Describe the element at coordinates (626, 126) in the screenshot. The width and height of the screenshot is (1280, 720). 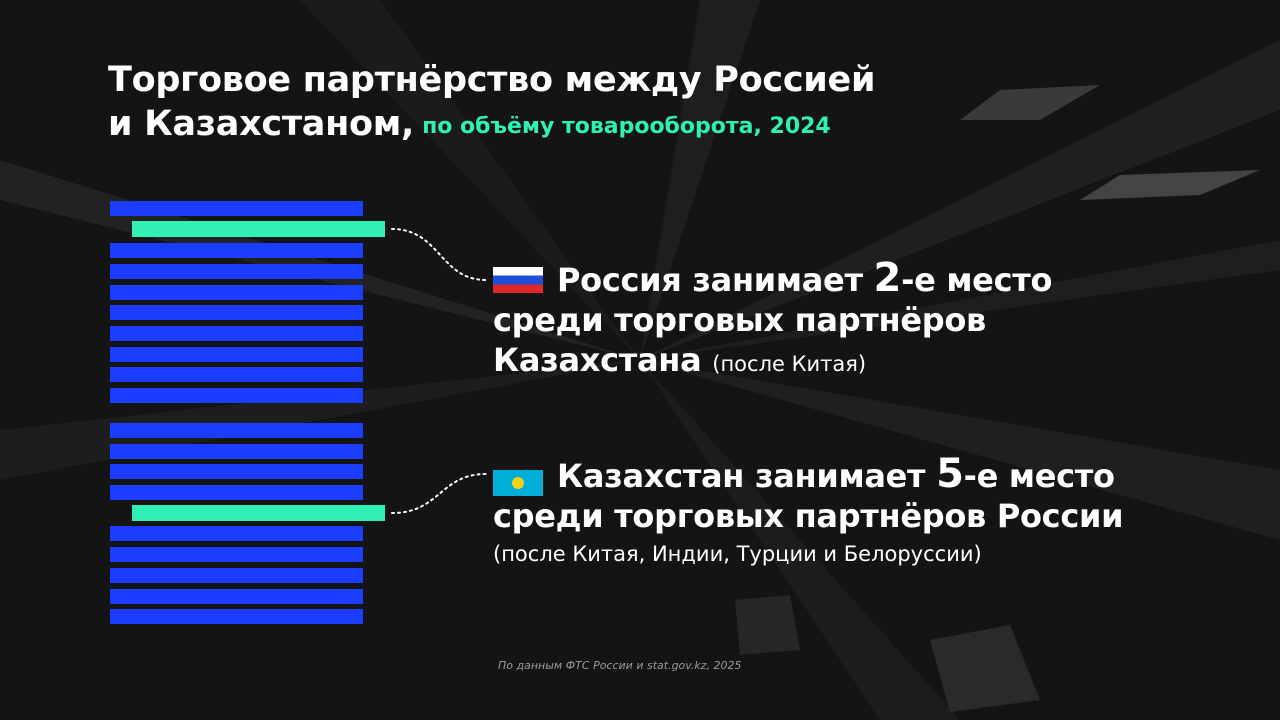
I see `title-subtitle: по объёму товарооборота, 2024` at that location.